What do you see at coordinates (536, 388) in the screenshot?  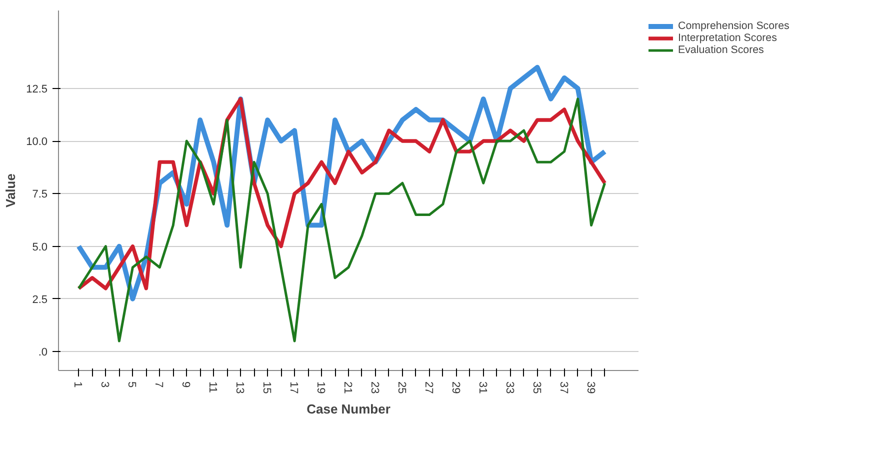 I see `x-tick-label: 35` at bounding box center [536, 388].